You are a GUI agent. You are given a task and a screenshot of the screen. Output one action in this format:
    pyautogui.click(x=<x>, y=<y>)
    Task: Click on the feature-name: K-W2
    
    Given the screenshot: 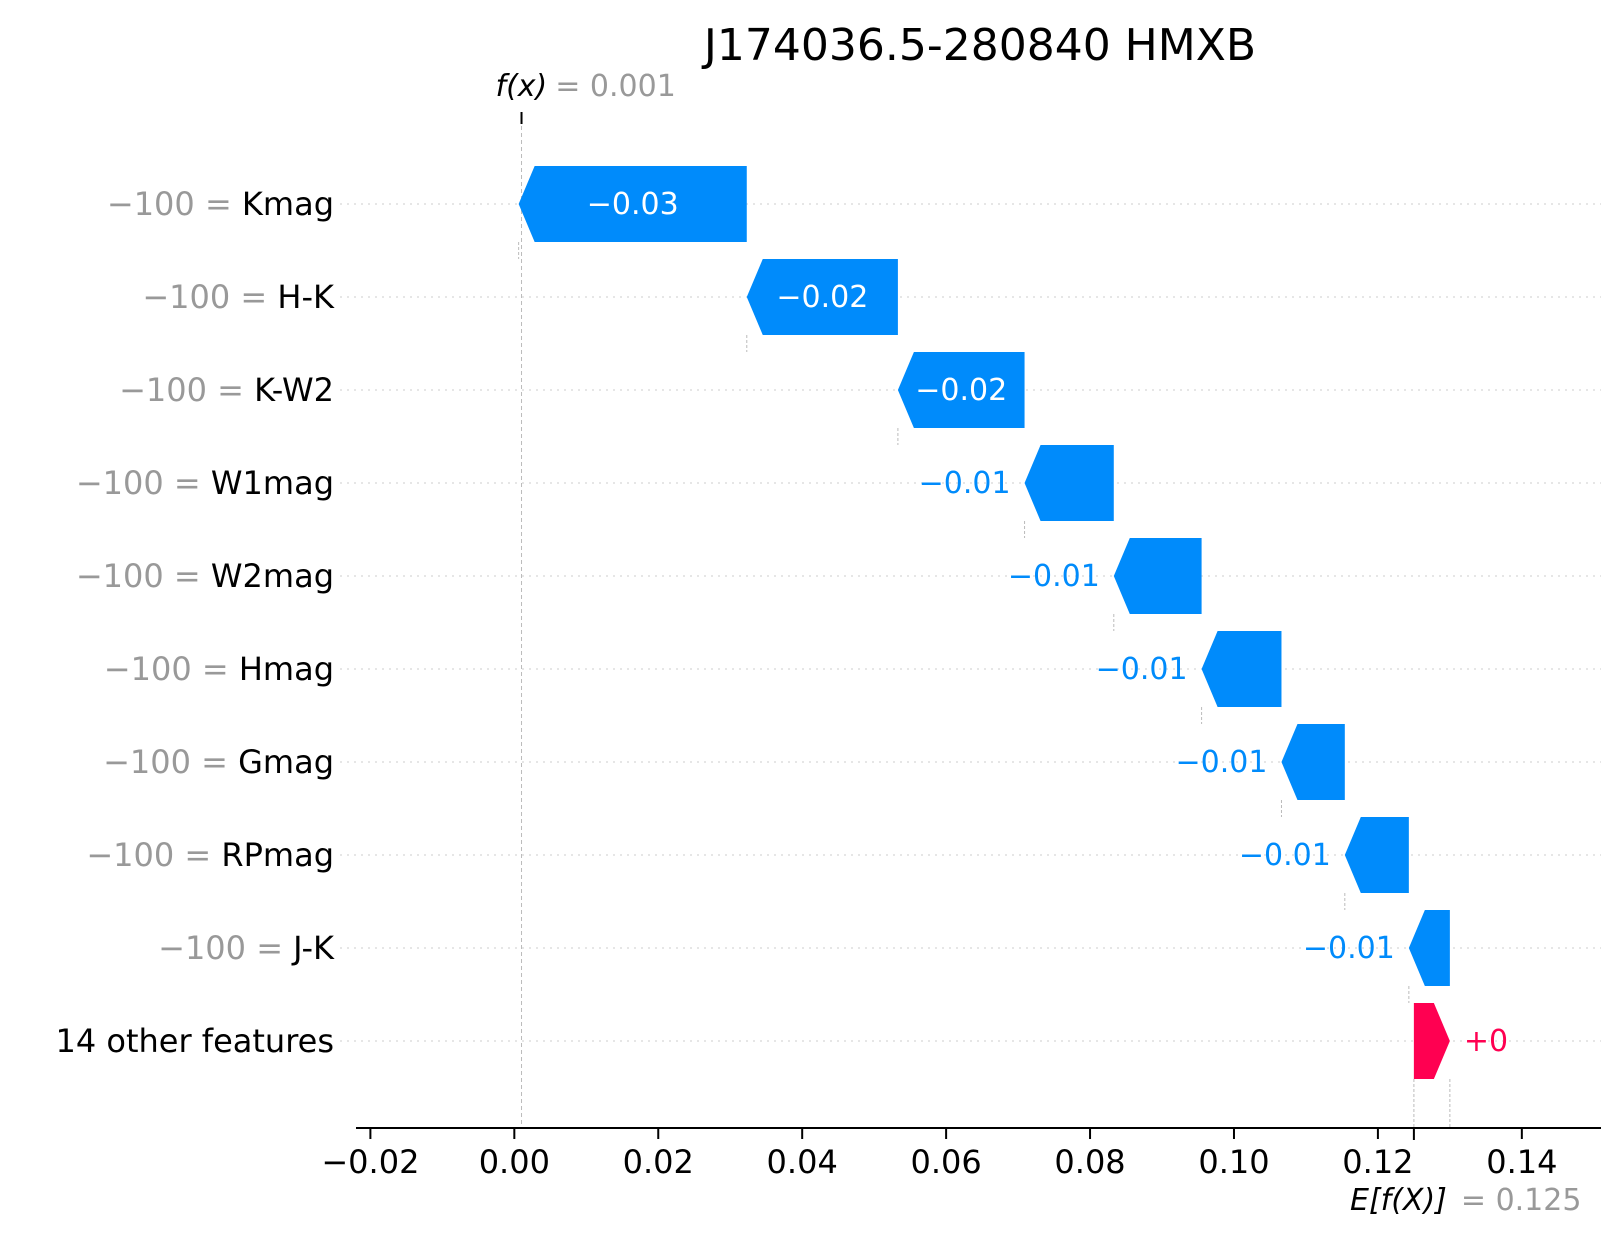 What is the action you would take?
    pyautogui.click(x=294, y=390)
    